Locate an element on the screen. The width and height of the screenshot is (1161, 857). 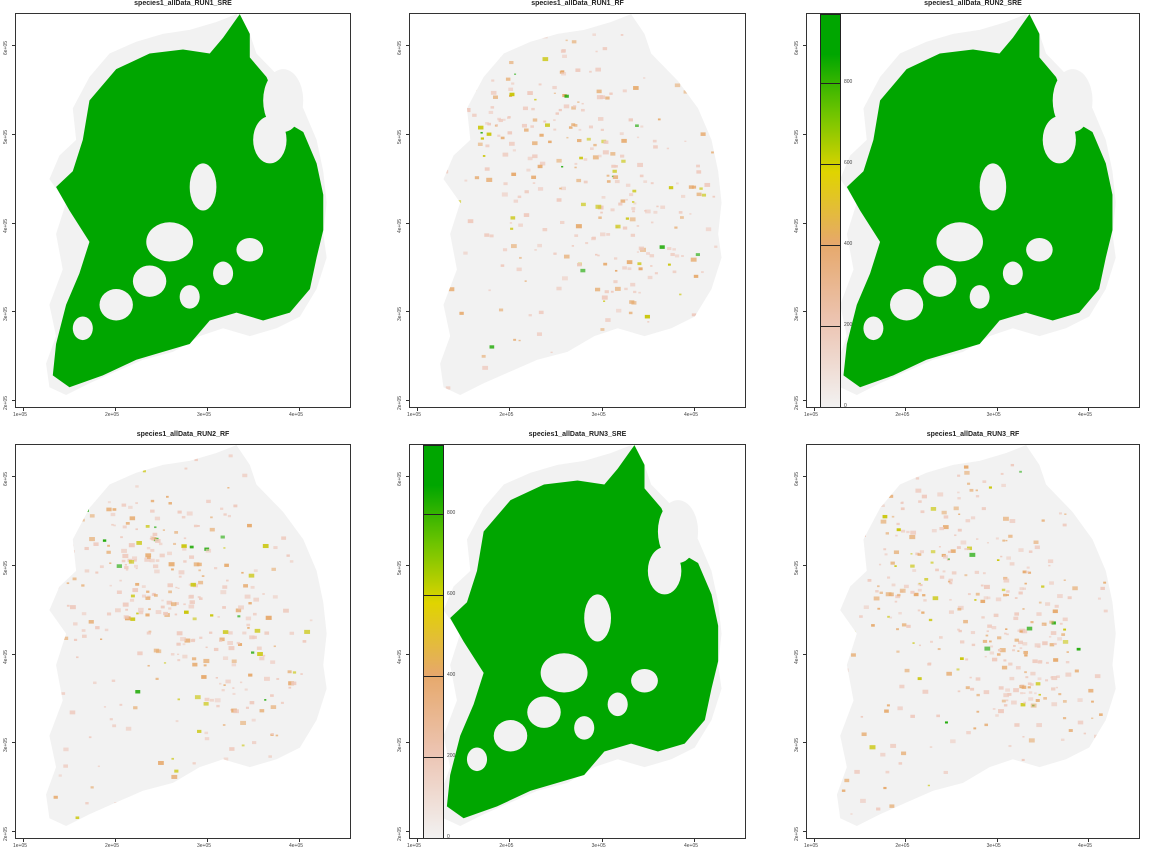
land-area is located at coordinates (186, 635).